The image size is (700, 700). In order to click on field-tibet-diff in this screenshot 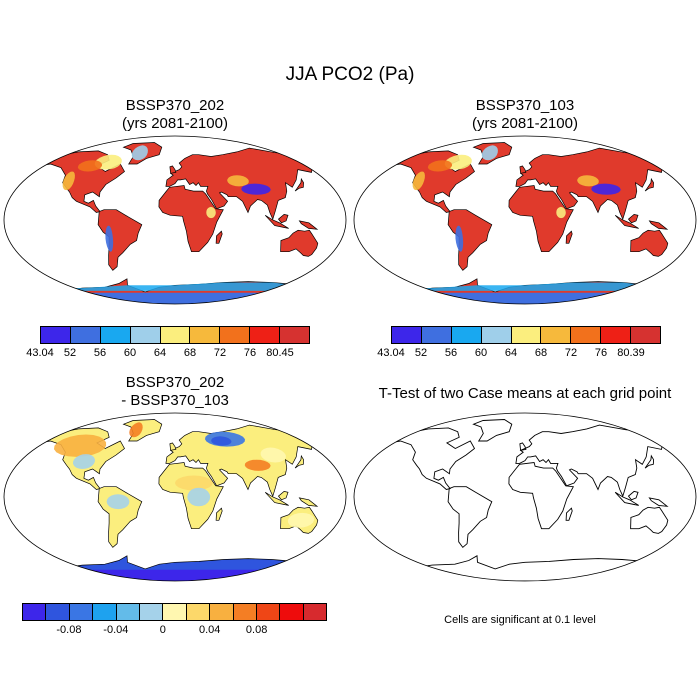, I will do `click(257, 465)`.